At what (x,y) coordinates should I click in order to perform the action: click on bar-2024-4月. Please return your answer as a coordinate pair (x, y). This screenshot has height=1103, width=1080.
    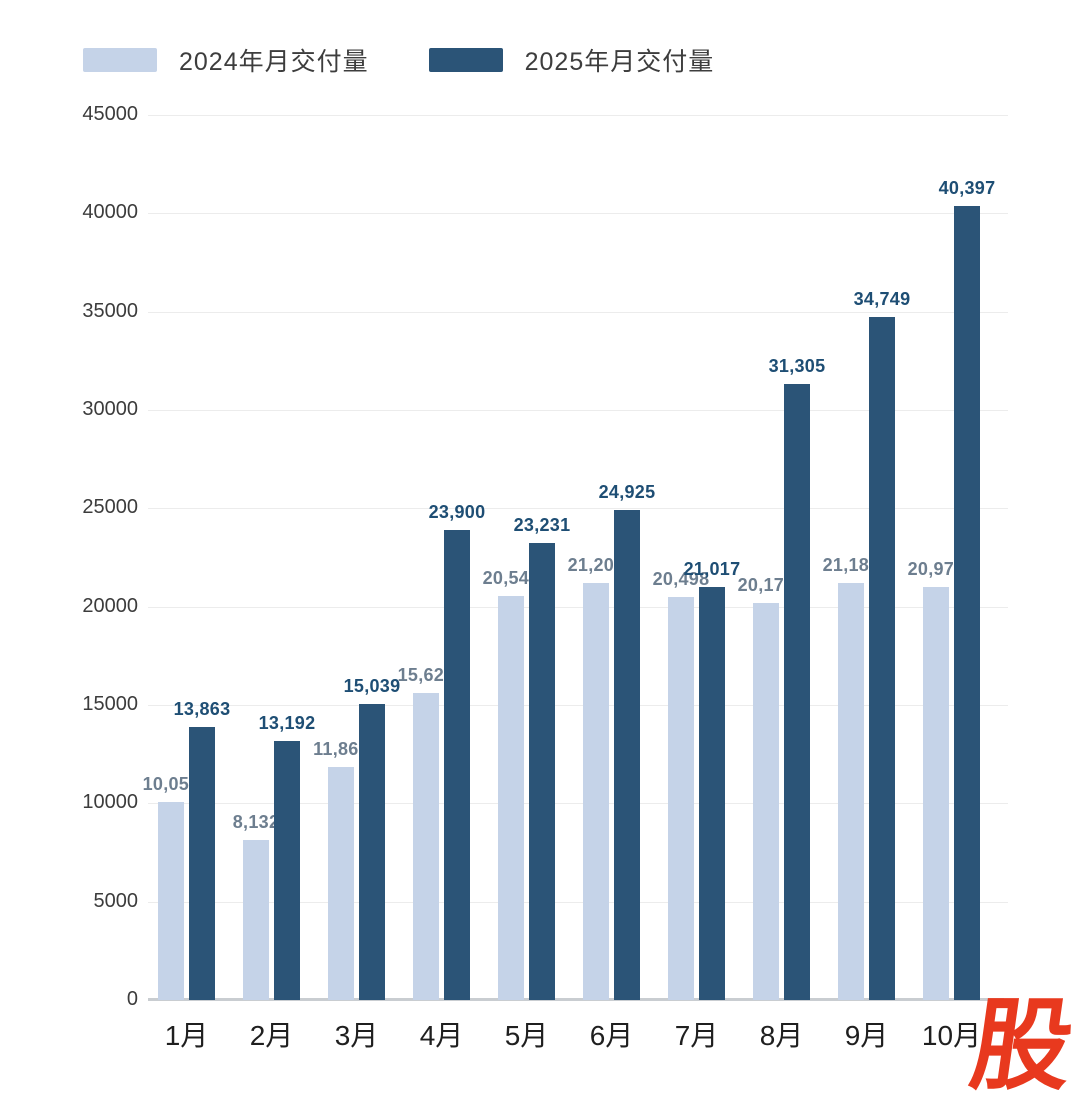
    Looking at the image, I should click on (426, 846).